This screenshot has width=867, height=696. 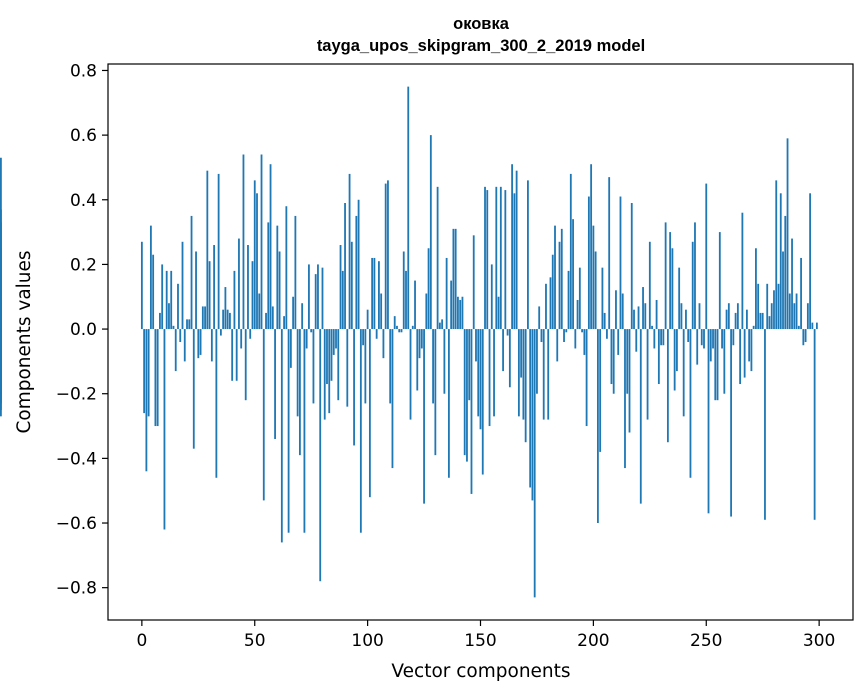 I want to click on y-tick-label: 0.6, so click(x=83, y=136).